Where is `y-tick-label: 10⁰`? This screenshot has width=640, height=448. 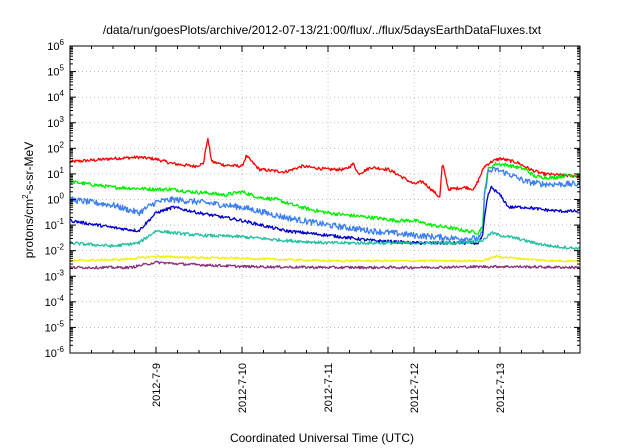
y-tick-label: 10⁰ is located at coordinates (55, 199).